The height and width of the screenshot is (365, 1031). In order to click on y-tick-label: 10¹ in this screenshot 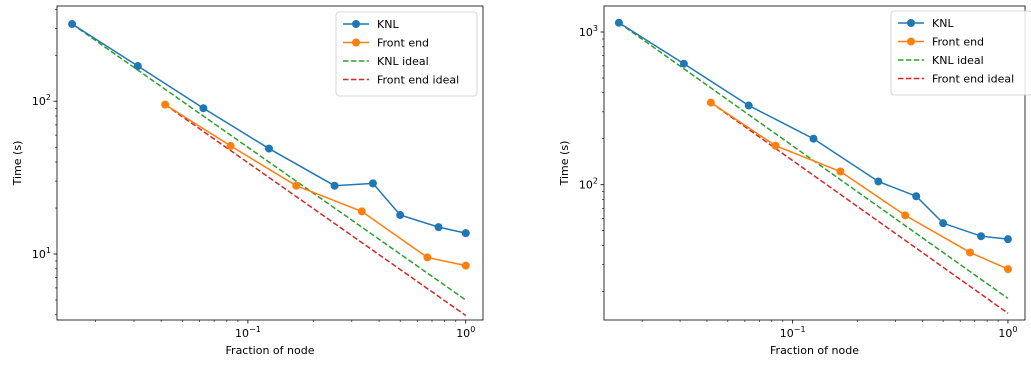, I will do `click(41, 253)`.